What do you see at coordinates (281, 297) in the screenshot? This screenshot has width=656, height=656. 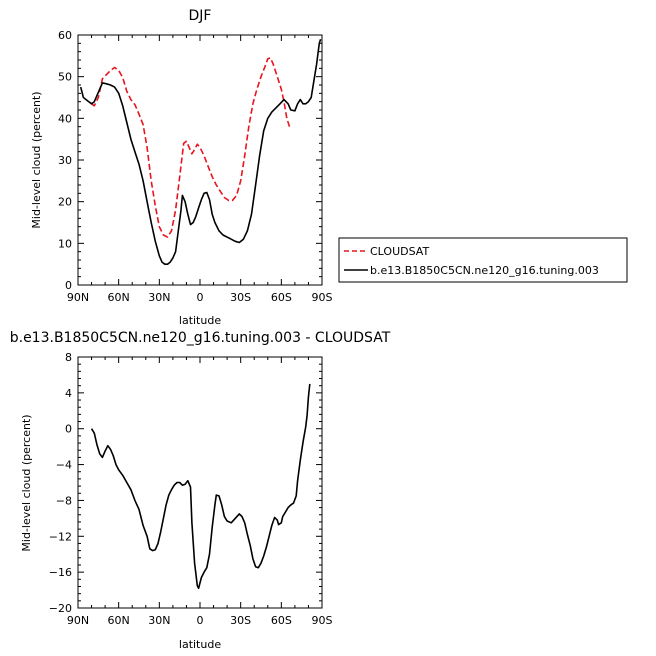 I see `panel-1-x-tick-label: 60S` at bounding box center [281, 297].